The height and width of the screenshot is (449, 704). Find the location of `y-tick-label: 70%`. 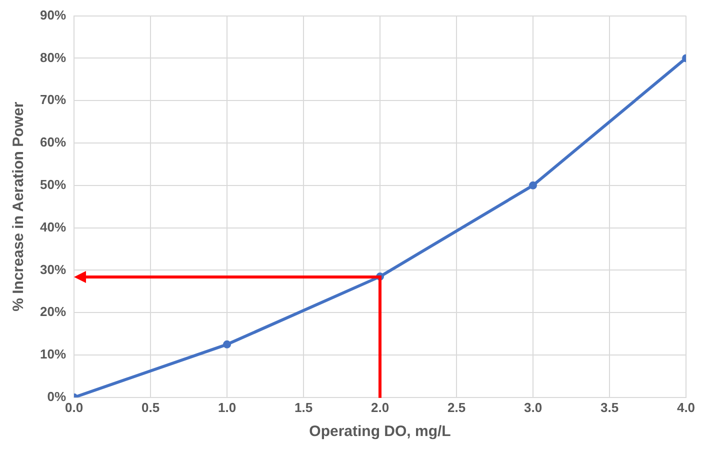

y-tick-label: 70% is located at coordinates (53, 100).